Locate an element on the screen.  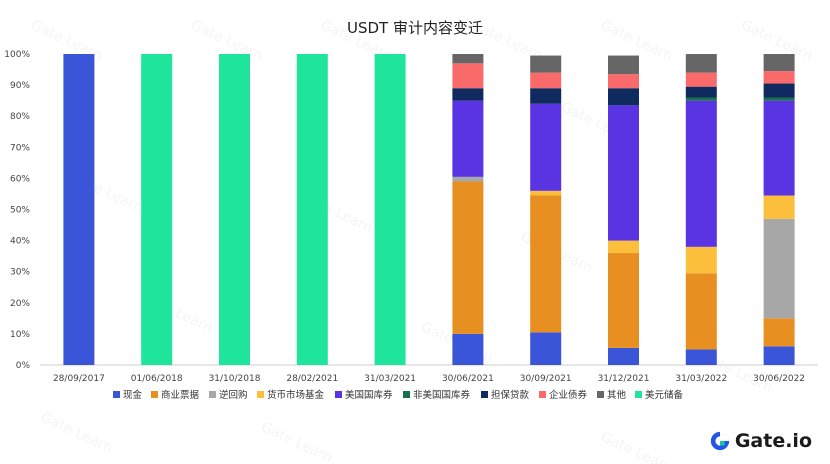
legend-label: 货币市场基金 is located at coordinates (296, 395).